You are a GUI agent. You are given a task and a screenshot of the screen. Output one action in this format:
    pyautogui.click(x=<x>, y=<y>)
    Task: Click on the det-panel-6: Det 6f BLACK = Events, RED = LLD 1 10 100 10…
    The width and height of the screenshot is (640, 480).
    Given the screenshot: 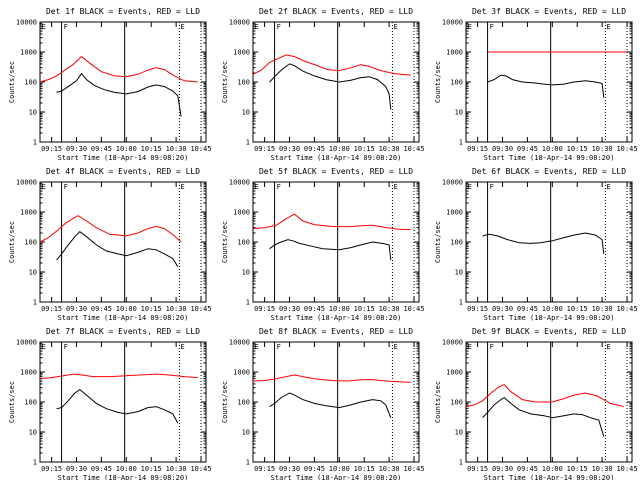 What is the action you would take?
    pyautogui.click(x=536, y=244)
    